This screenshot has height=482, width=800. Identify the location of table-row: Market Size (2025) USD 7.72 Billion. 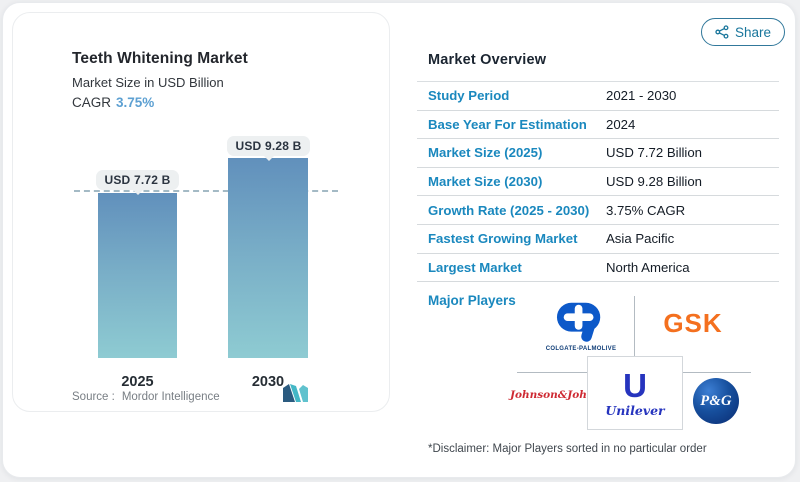
(598, 153).